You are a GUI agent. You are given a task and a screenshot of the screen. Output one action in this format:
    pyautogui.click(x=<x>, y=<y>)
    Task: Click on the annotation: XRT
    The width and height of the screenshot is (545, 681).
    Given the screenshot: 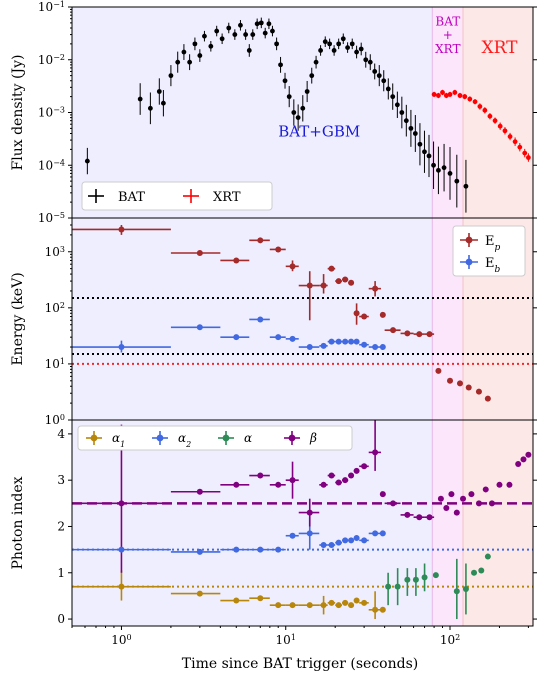 What is the action you would take?
    pyautogui.click(x=447, y=49)
    